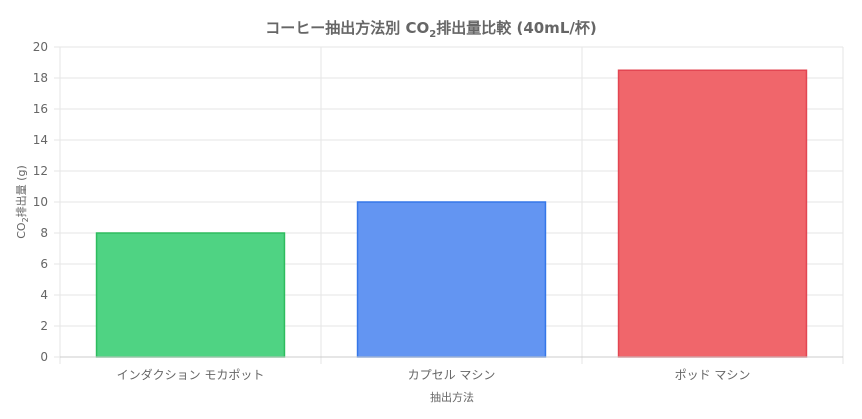 The image size is (862, 419). I want to click on y-tick-label: 14, so click(40, 140).